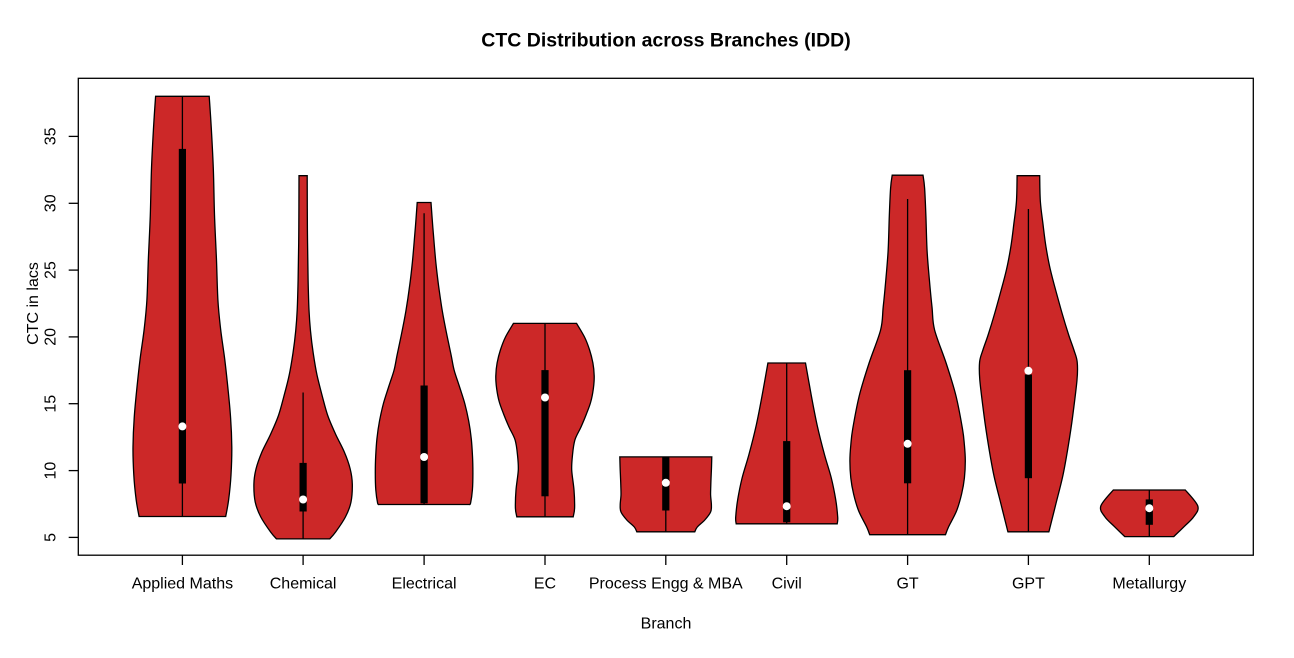  Describe the element at coordinates (51, 203) in the screenshot. I see `svg-text: 30` at that location.